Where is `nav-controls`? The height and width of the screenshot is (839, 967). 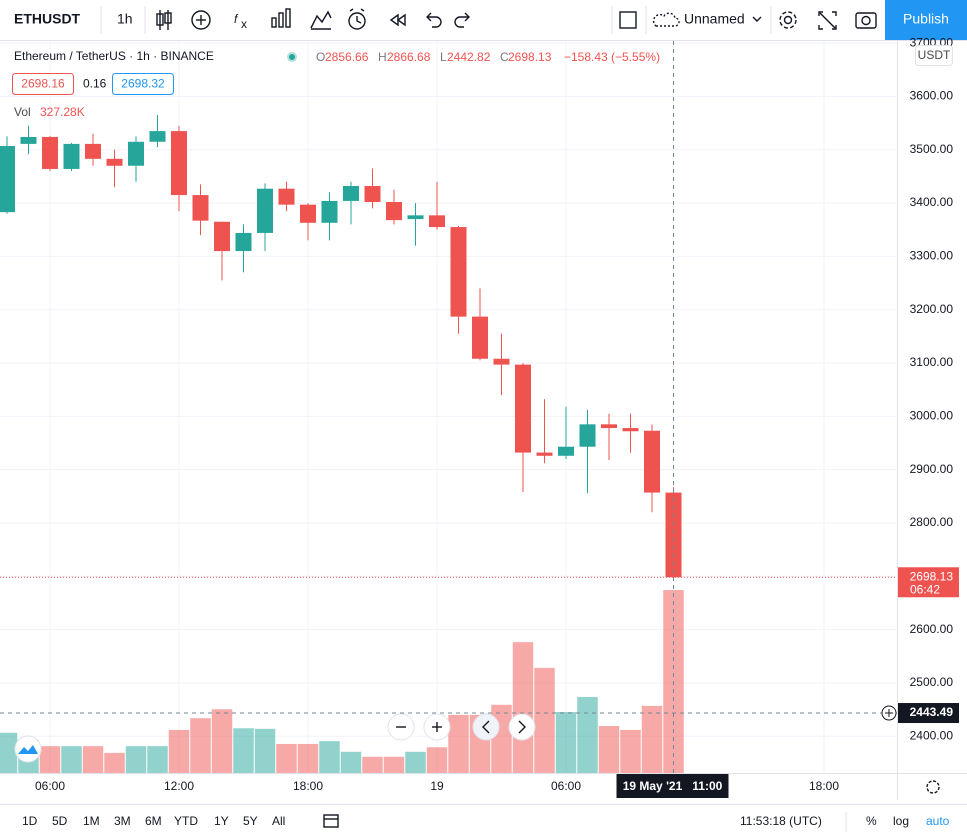
nav-controls is located at coordinates (461, 727).